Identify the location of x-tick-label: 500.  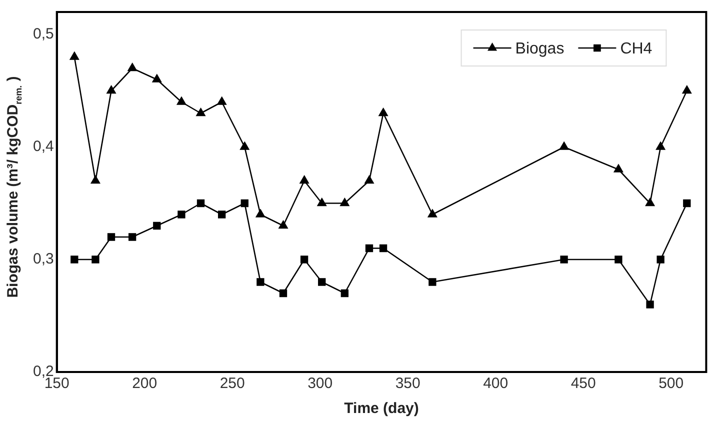
(671, 383).